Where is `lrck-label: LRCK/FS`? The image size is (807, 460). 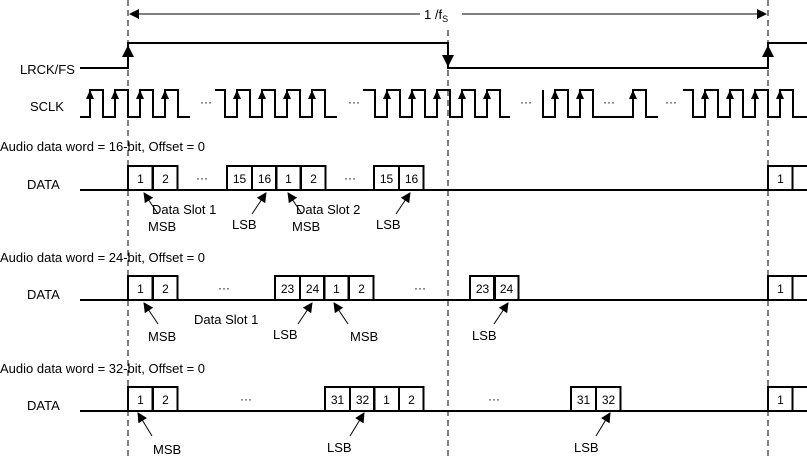
lrck-label: LRCK/FS is located at coordinates (47, 69).